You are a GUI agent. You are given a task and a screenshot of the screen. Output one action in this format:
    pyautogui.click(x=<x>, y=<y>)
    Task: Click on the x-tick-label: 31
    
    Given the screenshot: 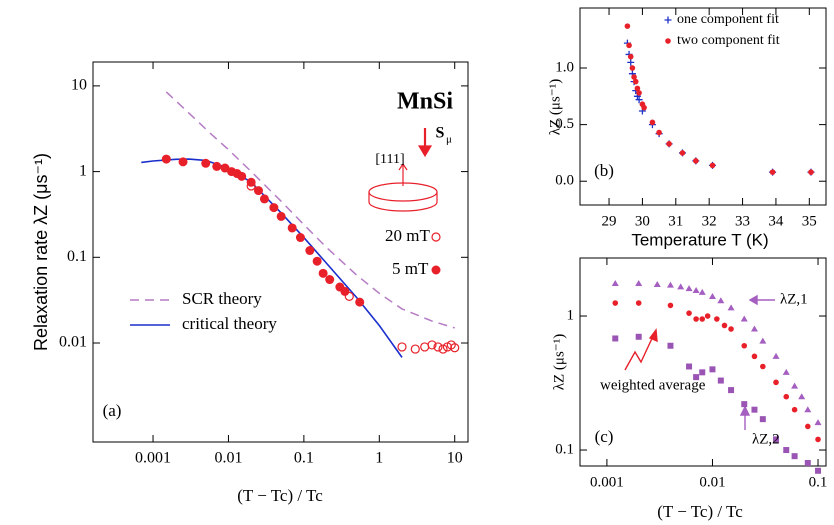 What is the action you would take?
    pyautogui.click(x=675, y=221)
    